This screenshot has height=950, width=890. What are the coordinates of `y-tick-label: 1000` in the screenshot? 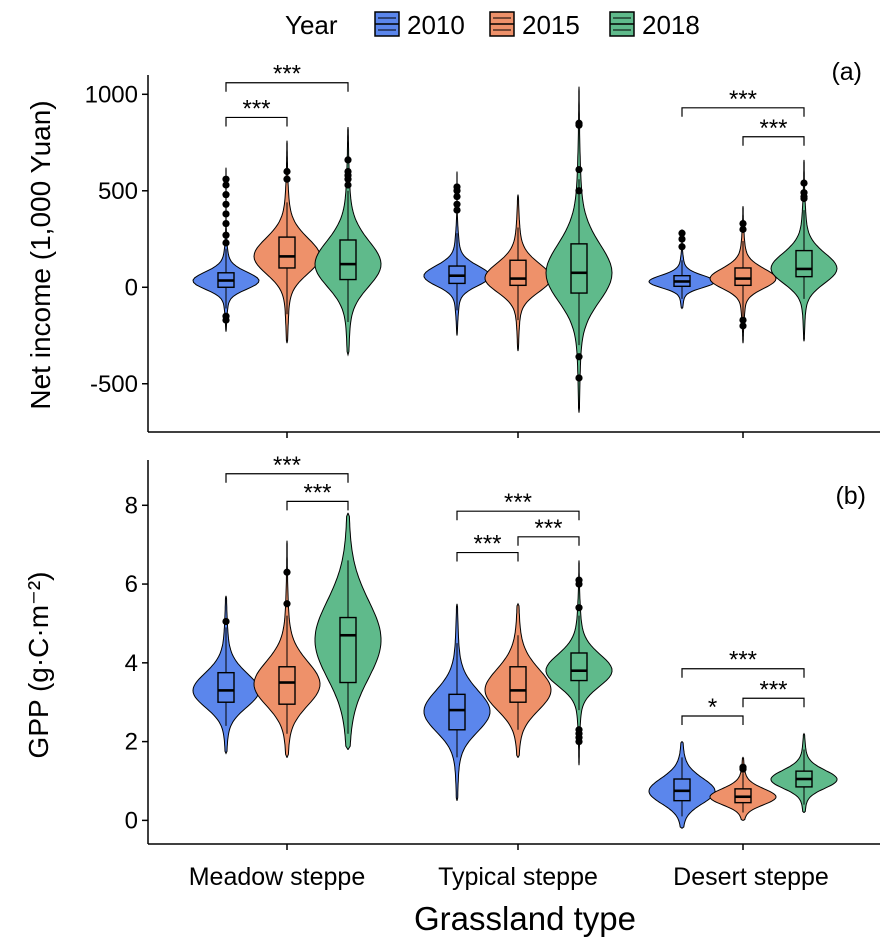 It's located at (111, 94).